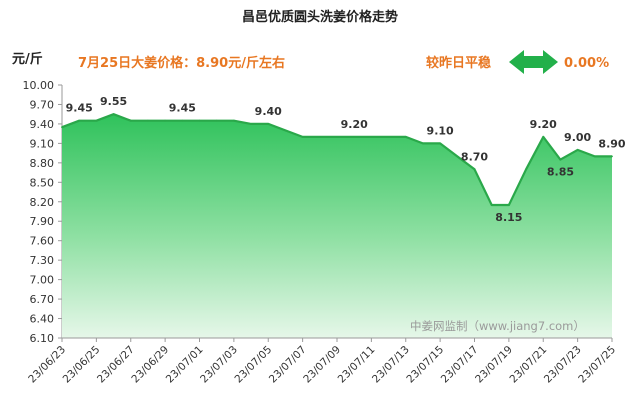 This screenshot has height=410, width=640. What do you see at coordinates (42, 319) in the screenshot?
I see `y-tick-label: 6.40` at bounding box center [42, 319].